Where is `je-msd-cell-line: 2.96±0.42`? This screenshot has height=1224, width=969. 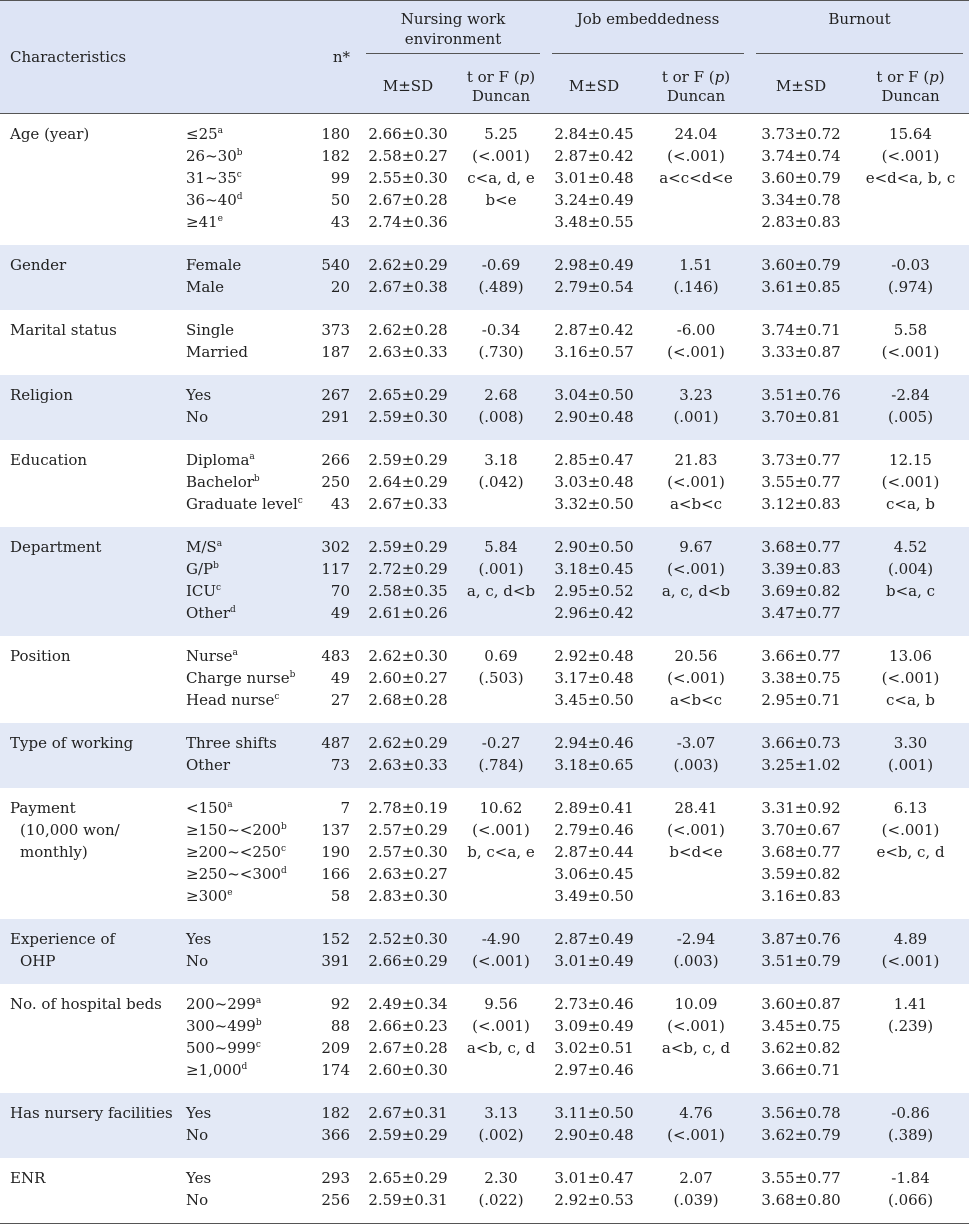
je-msd-cell-line: 2.96±0.42 is located at coordinates (594, 613).